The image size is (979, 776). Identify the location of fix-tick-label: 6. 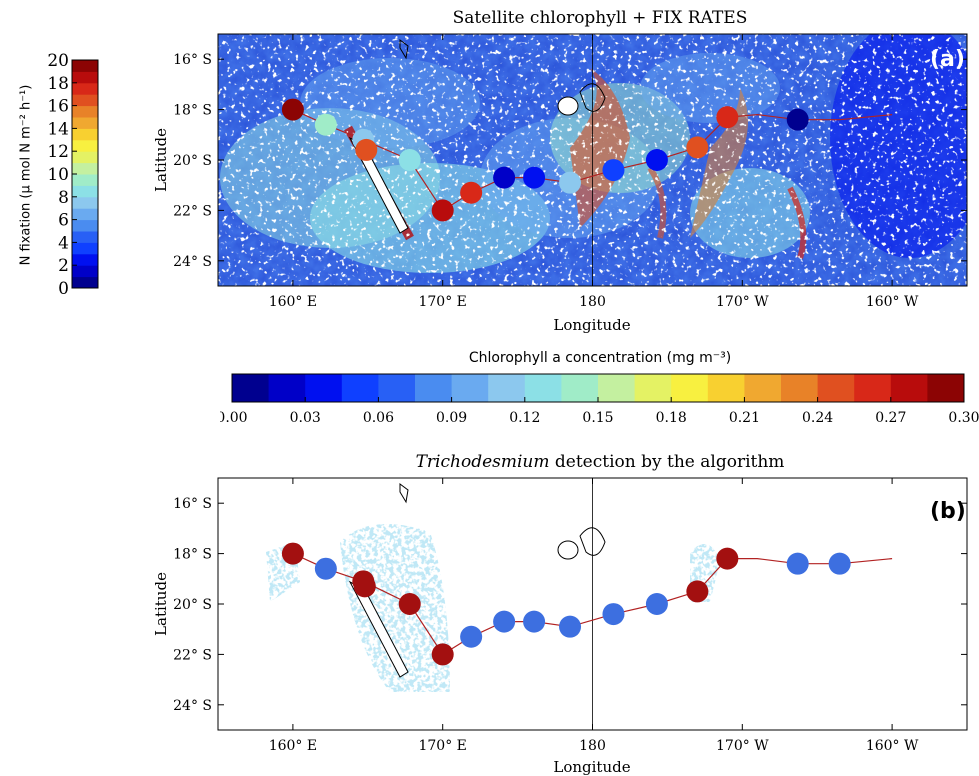
(63, 221).